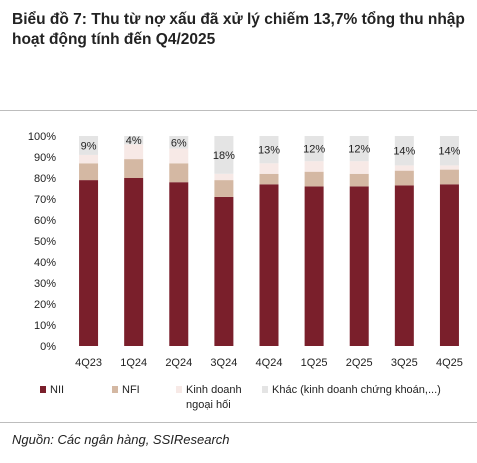 The height and width of the screenshot is (463, 477). Describe the element at coordinates (404, 363) in the screenshot. I see `x-tick-label: 3Q25` at that location.